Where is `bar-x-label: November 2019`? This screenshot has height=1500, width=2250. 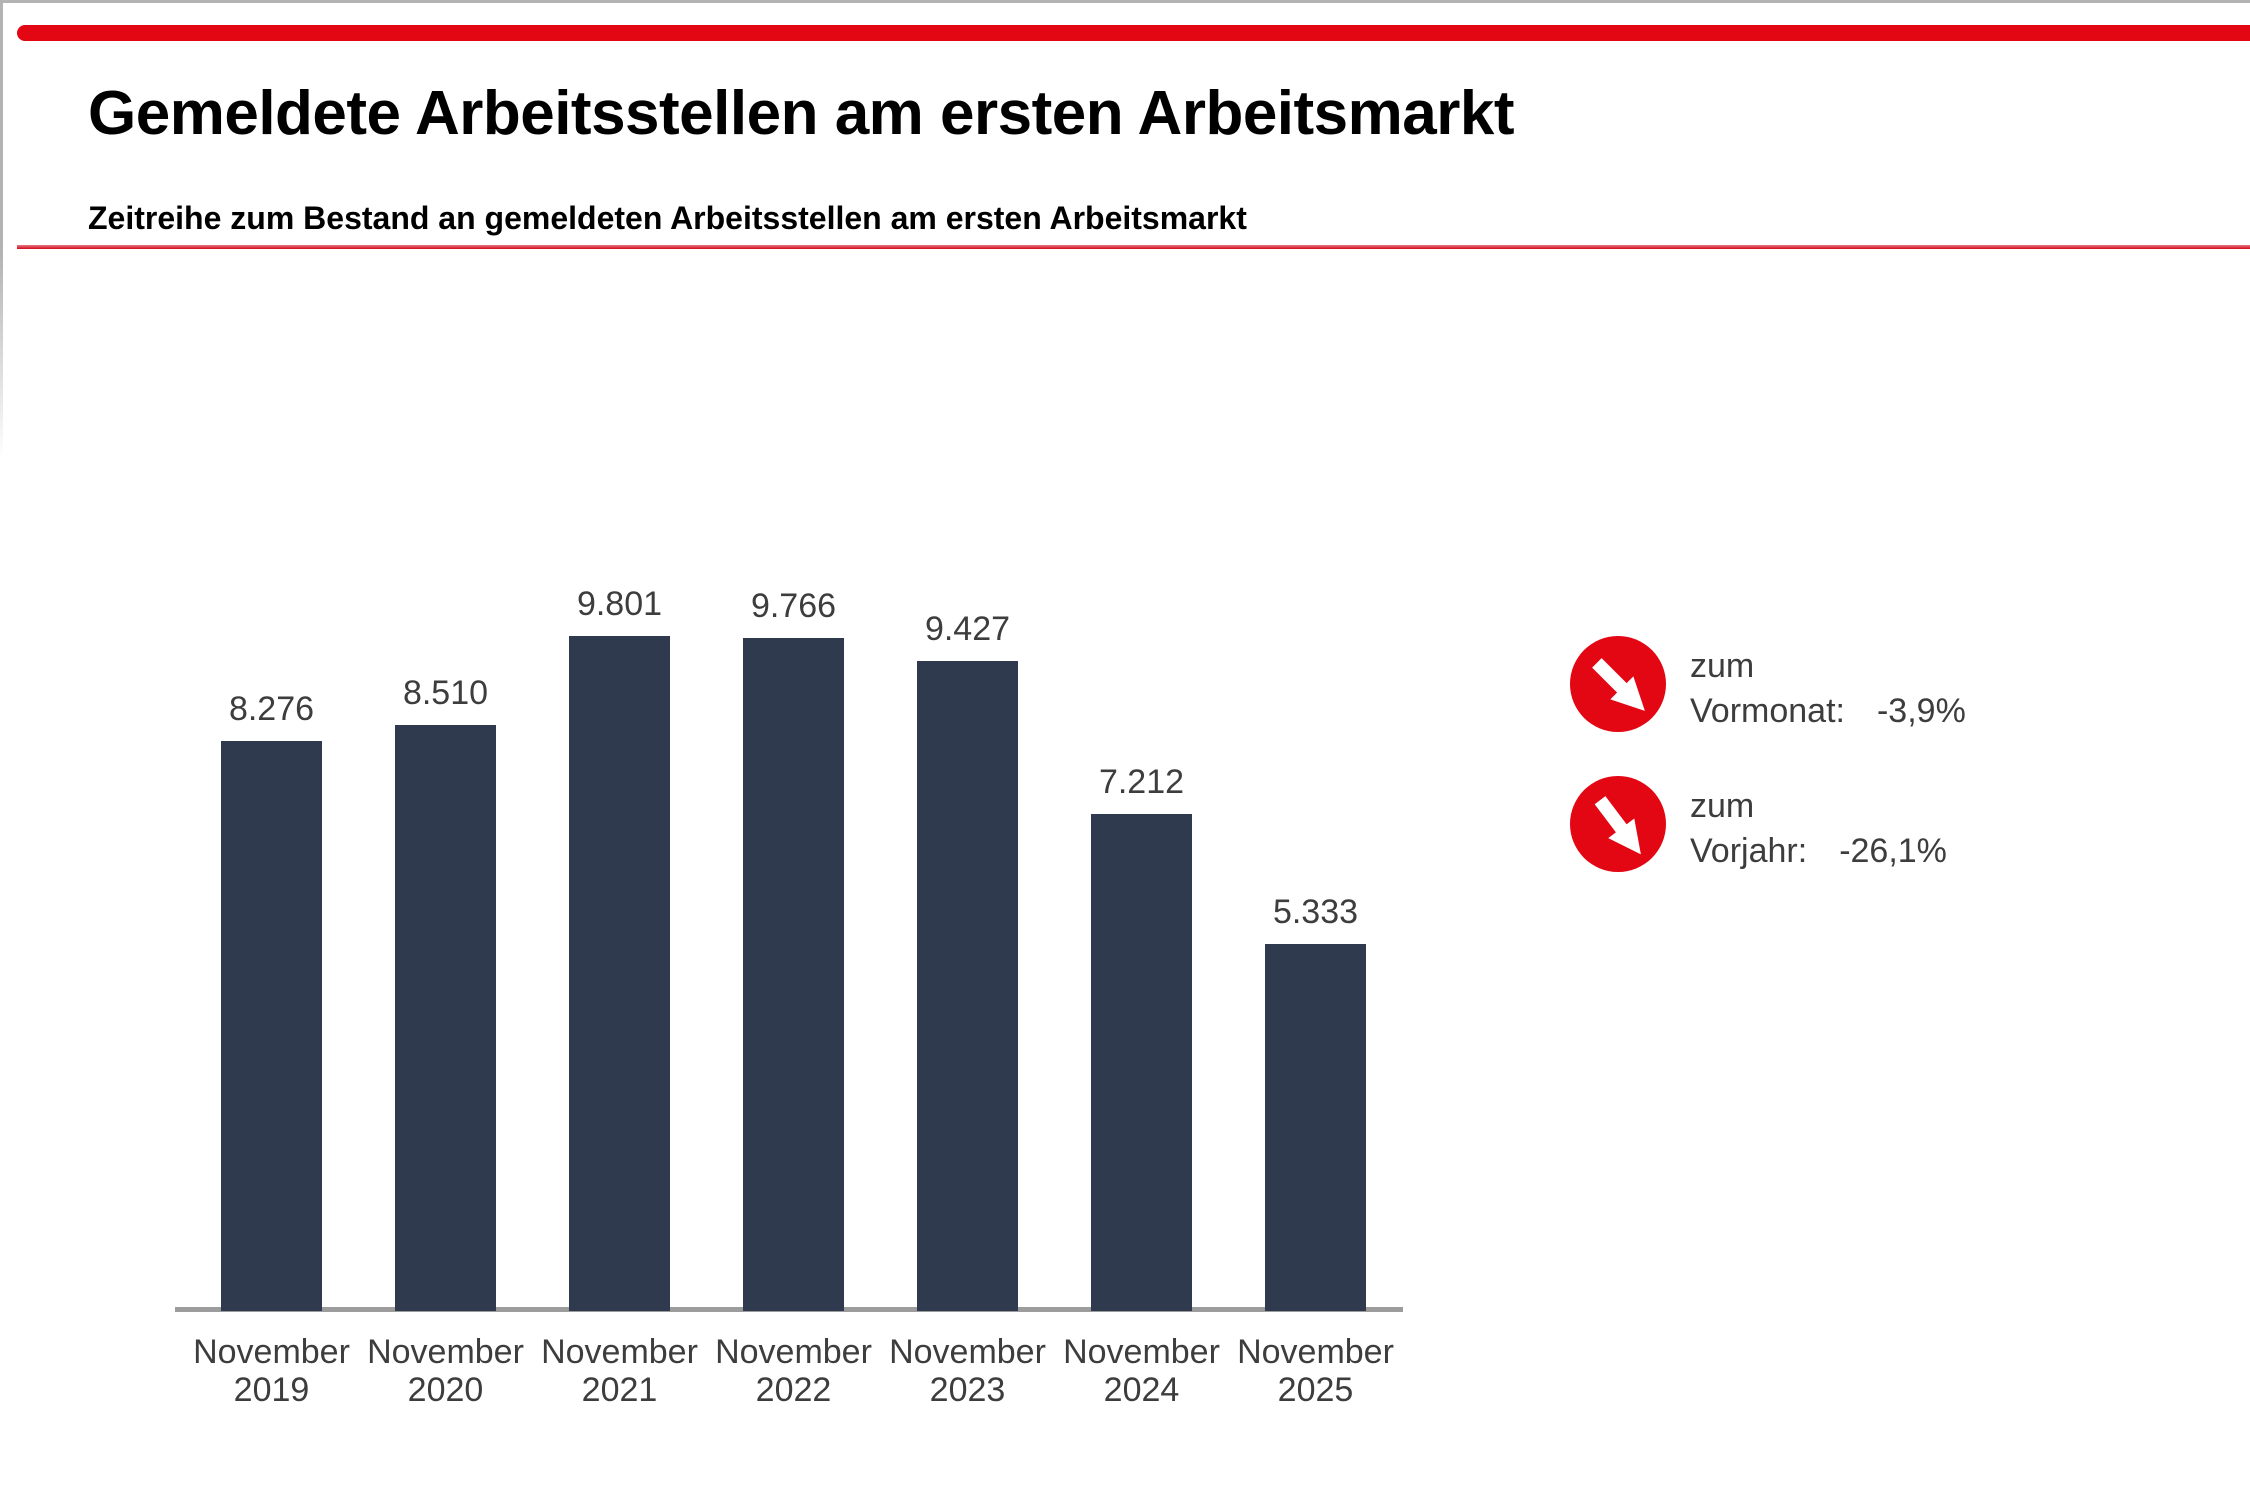
bar-x-label: November 2019 is located at coordinates (271, 1371).